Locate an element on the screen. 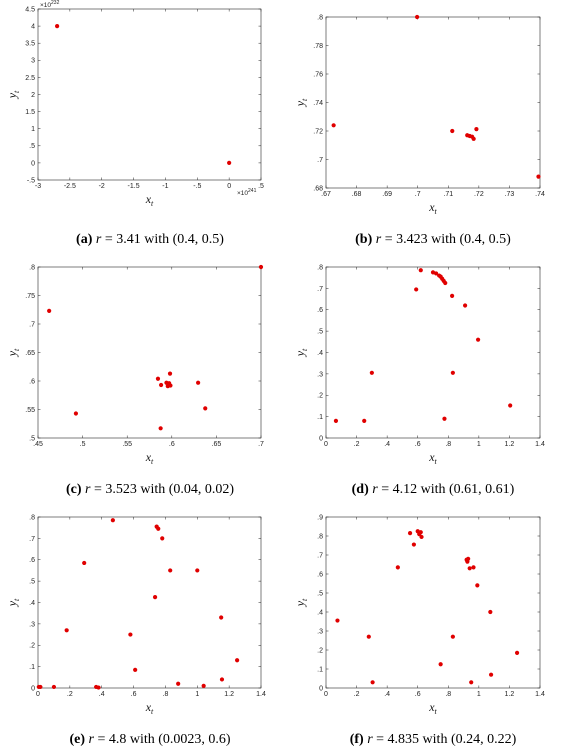  panel-caption: (f) r = 4.835 with (0.24, 0.22) is located at coordinates (433, 739).